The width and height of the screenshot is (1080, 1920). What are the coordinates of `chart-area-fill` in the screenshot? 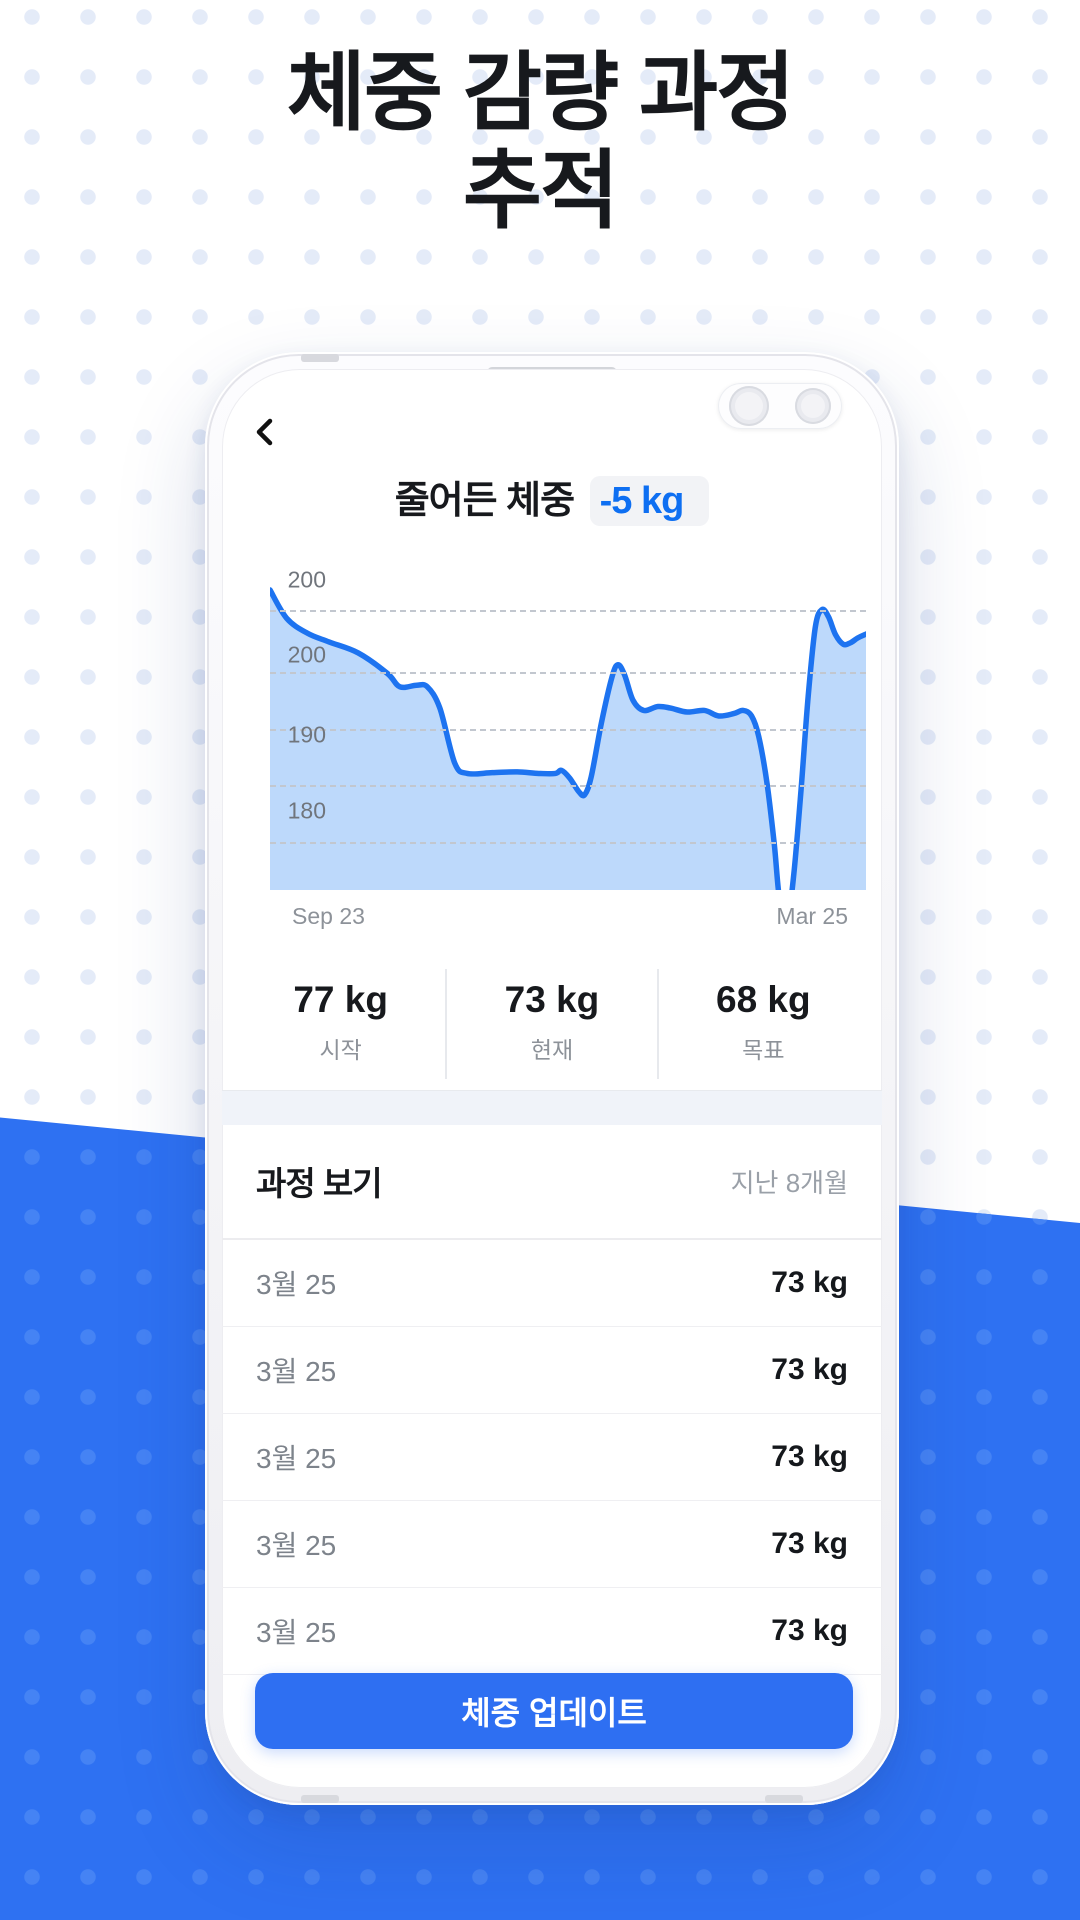 It's located at (568, 739).